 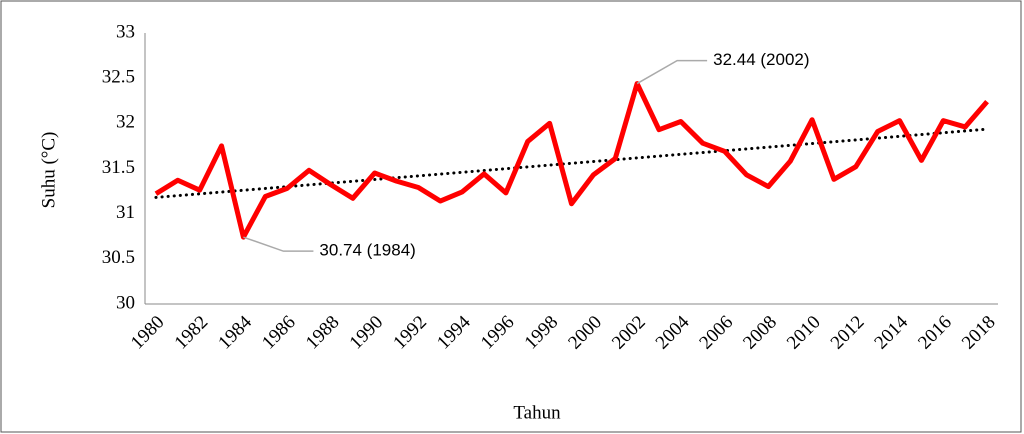 I want to click on y-tick-label: 31.5, so click(x=118, y=167).